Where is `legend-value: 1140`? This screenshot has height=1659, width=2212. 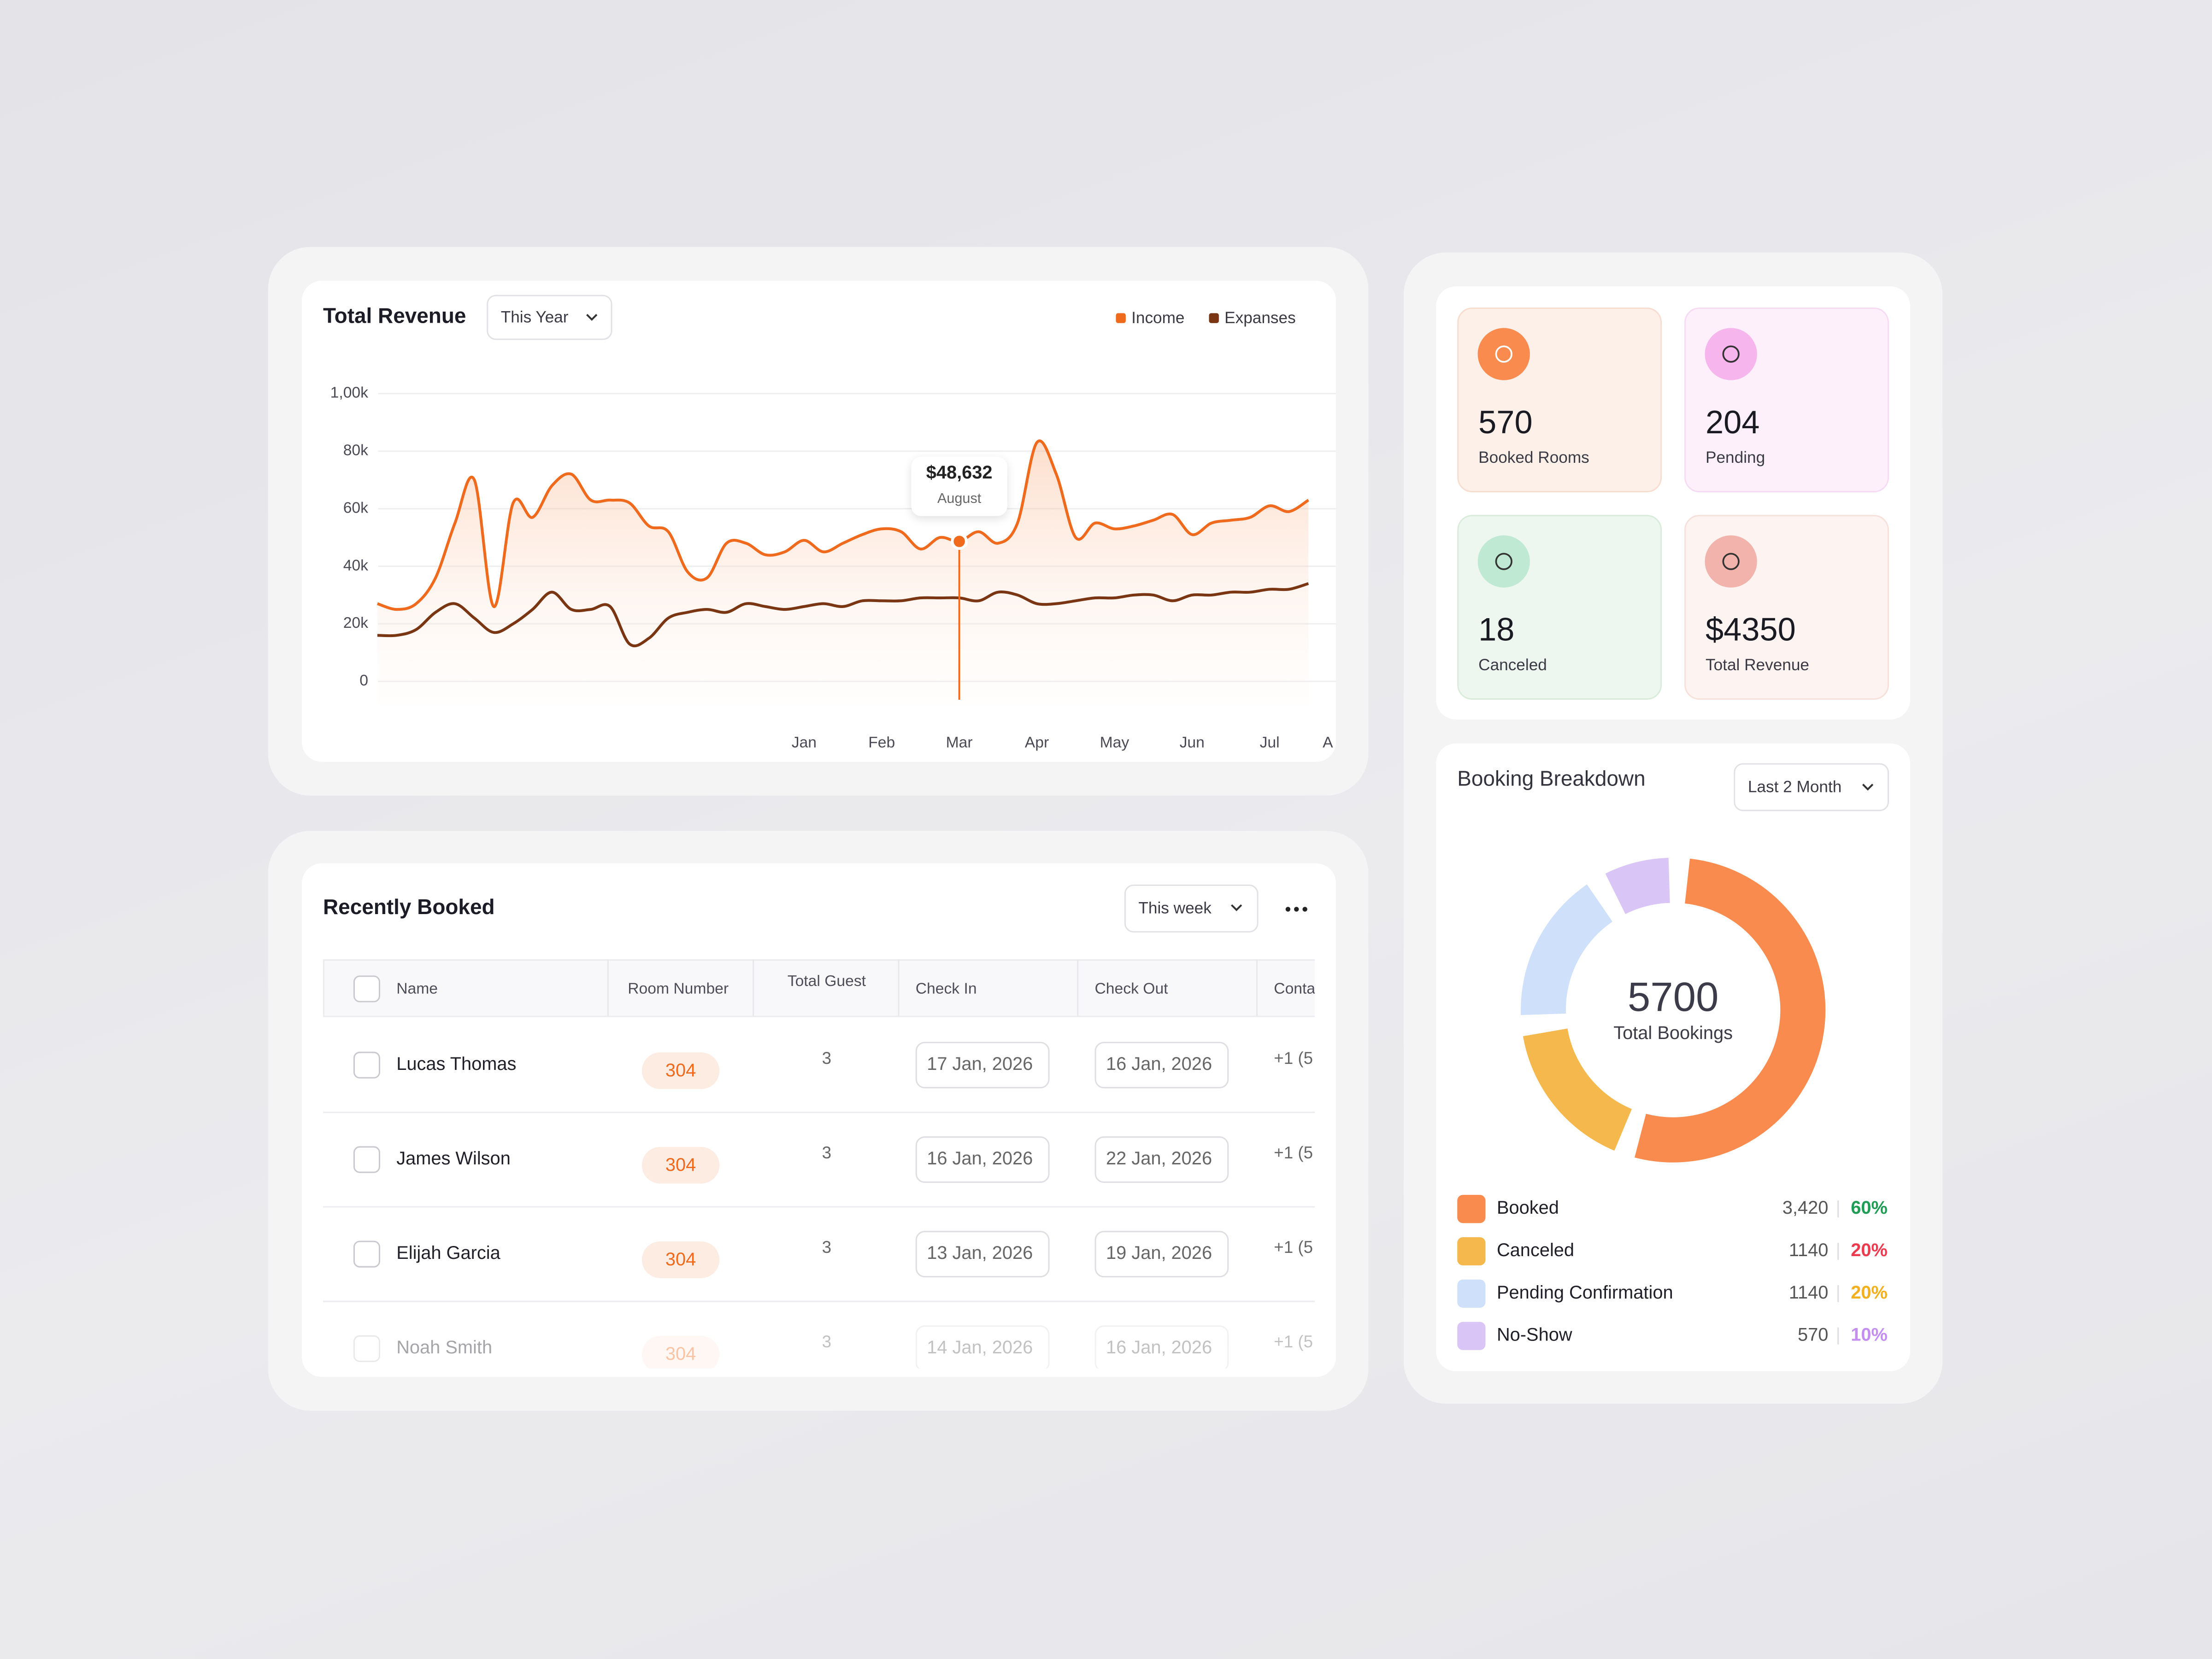 legend-value: 1140 is located at coordinates (1809, 1250).